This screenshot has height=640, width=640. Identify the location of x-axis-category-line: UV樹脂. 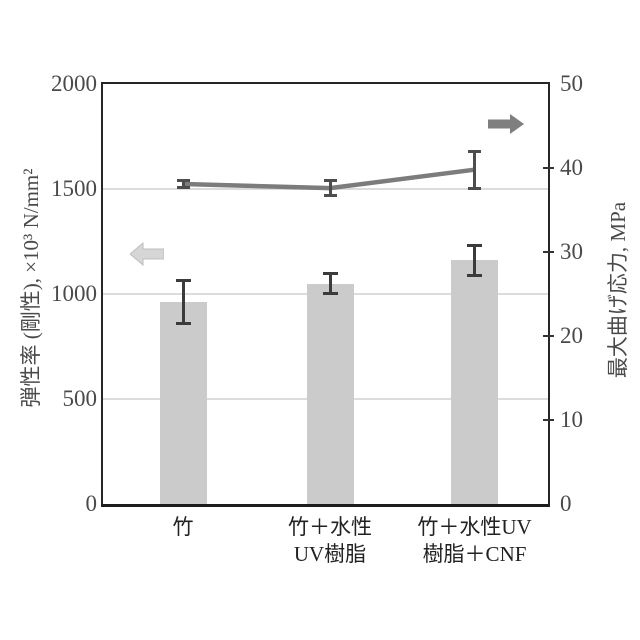
(330, 554).